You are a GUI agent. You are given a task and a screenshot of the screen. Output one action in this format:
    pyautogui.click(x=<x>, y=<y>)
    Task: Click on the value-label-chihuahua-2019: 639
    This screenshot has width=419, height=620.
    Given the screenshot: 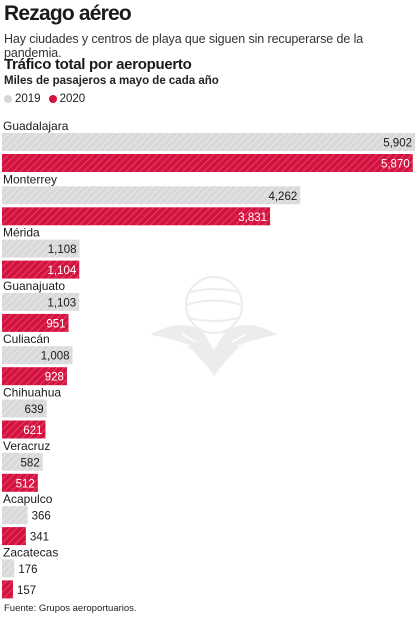 What is the action you would take?
    pyautogui.click(x=34, y=410)
    